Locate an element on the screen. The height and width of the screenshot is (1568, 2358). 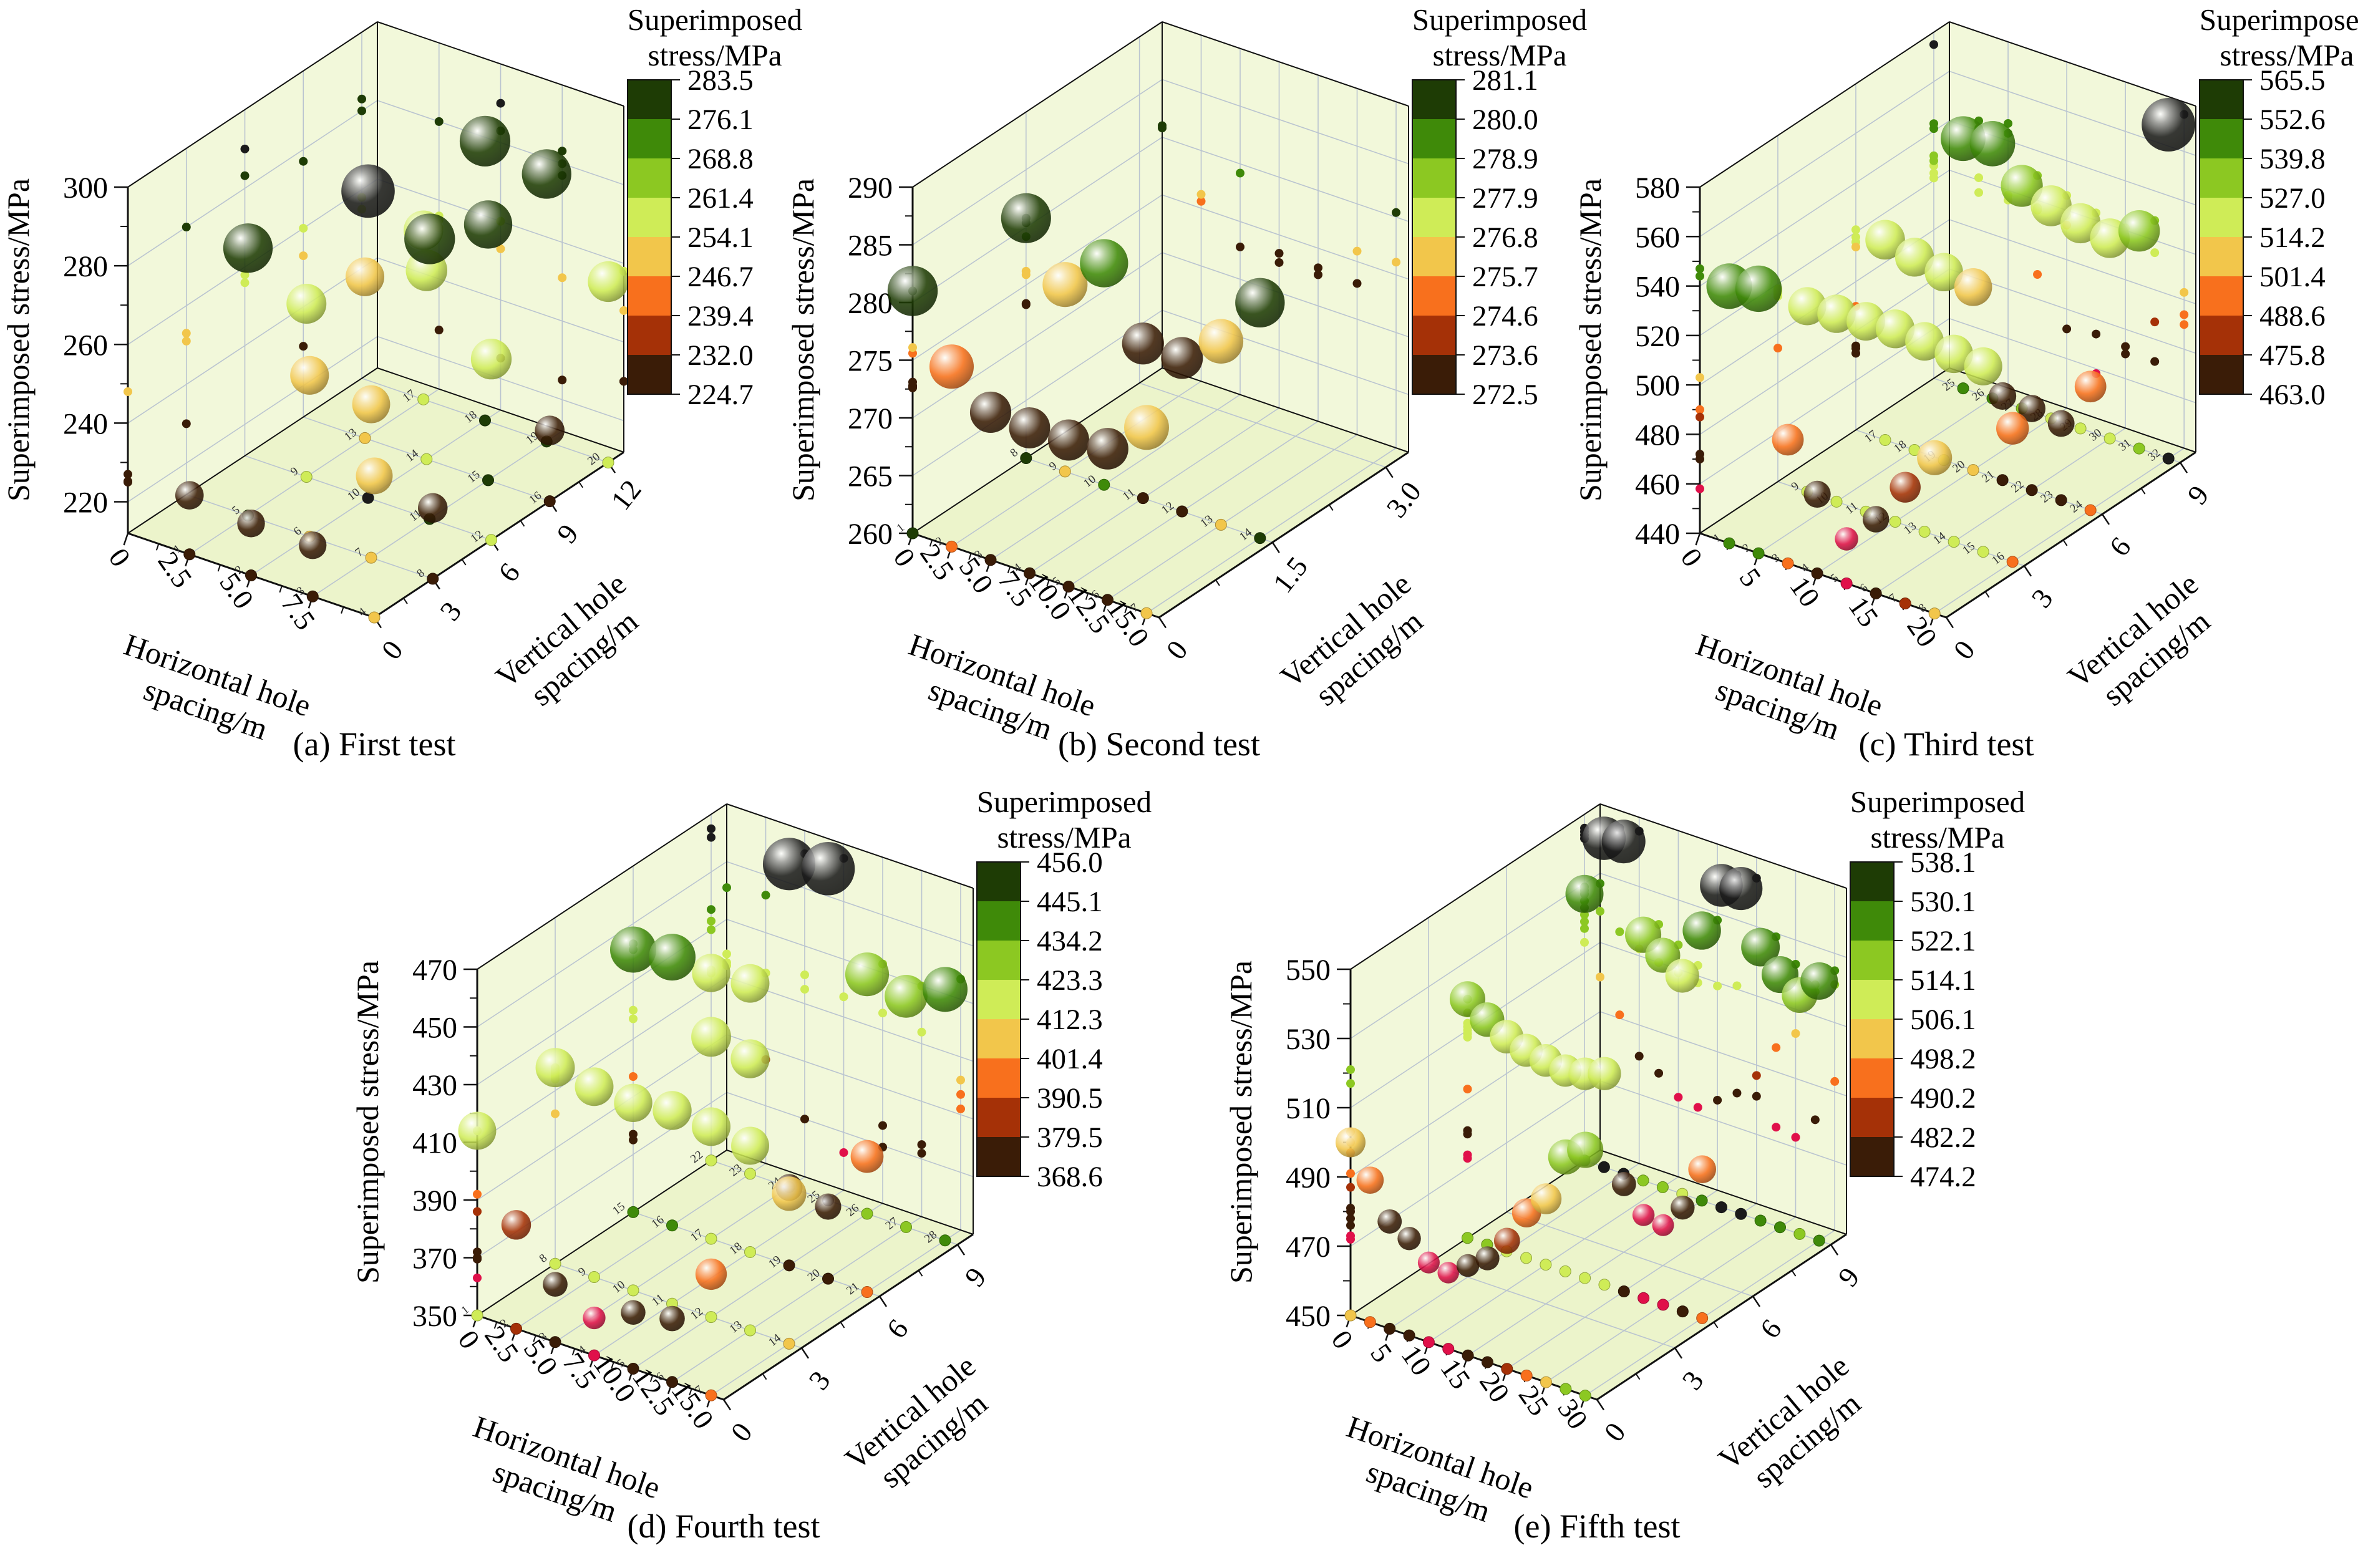
z-axis-title: Superimposed stress/MPa is located at coordinates (367, 1122).